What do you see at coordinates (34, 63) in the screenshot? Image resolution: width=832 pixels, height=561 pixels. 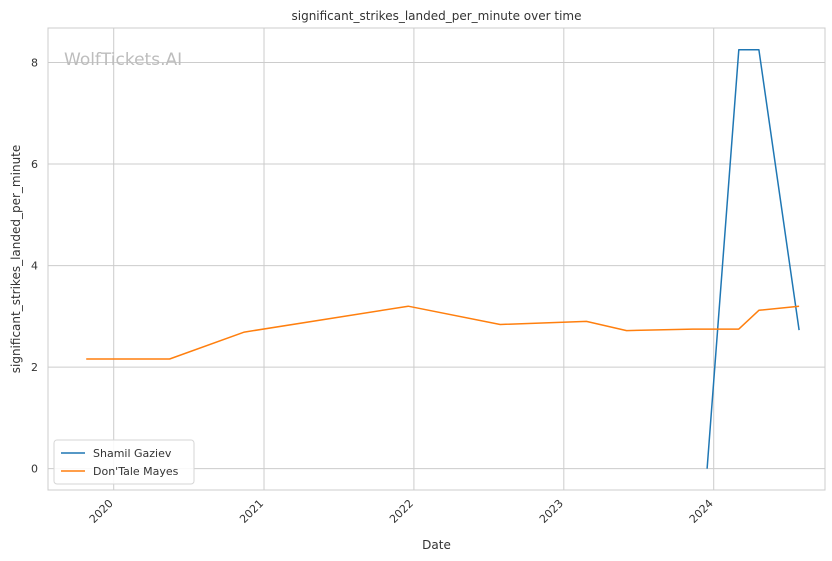 I see `y-tick-label: 8` at bounding box center [34, 63].